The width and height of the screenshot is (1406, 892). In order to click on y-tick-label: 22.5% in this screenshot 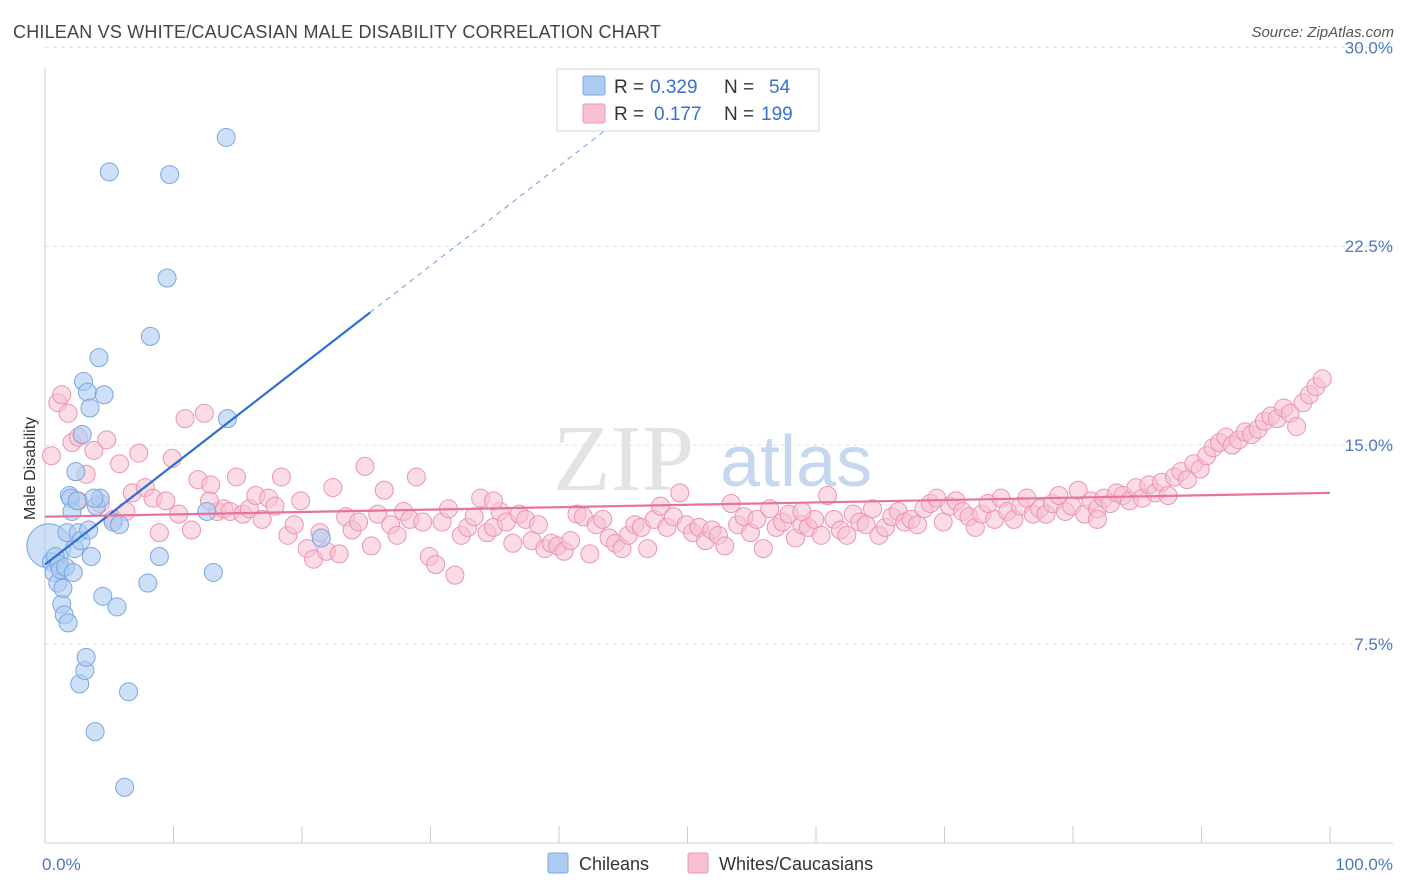, I will do `click(1369, 246)`.